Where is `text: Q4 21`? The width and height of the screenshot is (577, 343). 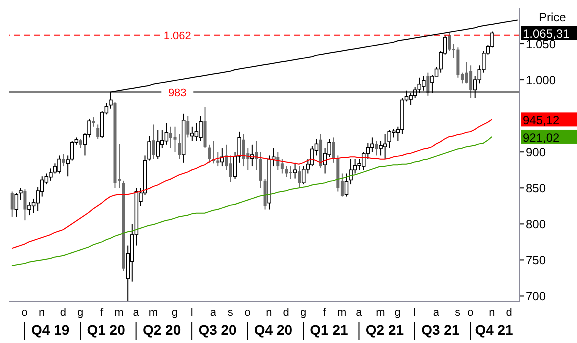
text: Q4 21 is located at coordinates (494, 330).